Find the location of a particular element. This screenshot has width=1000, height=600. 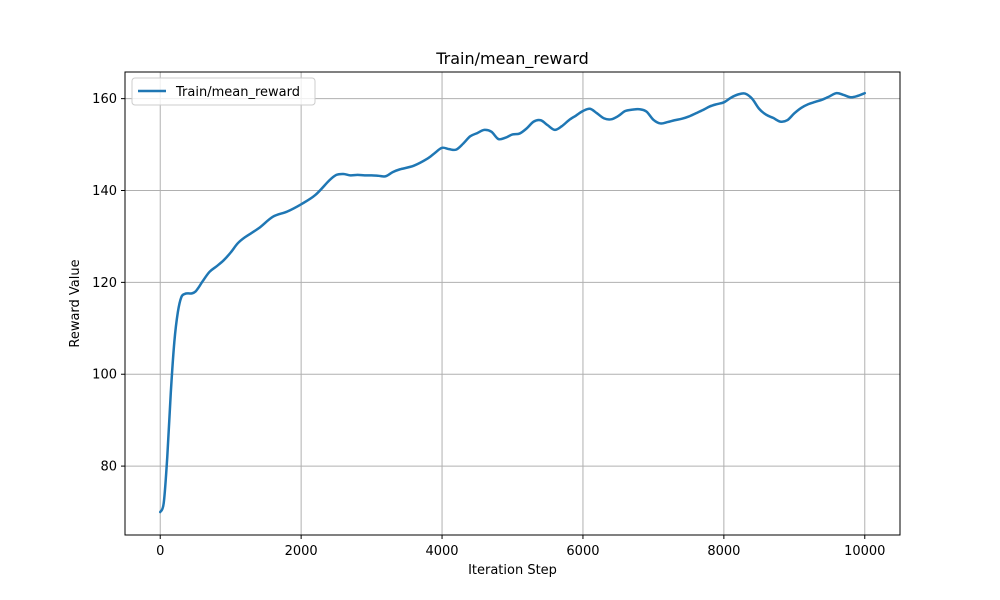

x-tick-label: 2000 is located at coordinates (301, 551).